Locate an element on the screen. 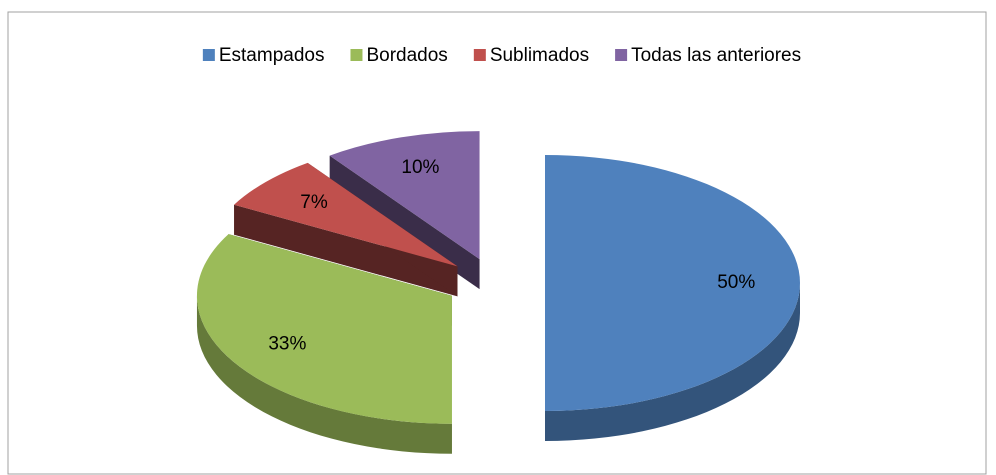  legend-item: Todas las anteriores is located at coordinates (708, 55).